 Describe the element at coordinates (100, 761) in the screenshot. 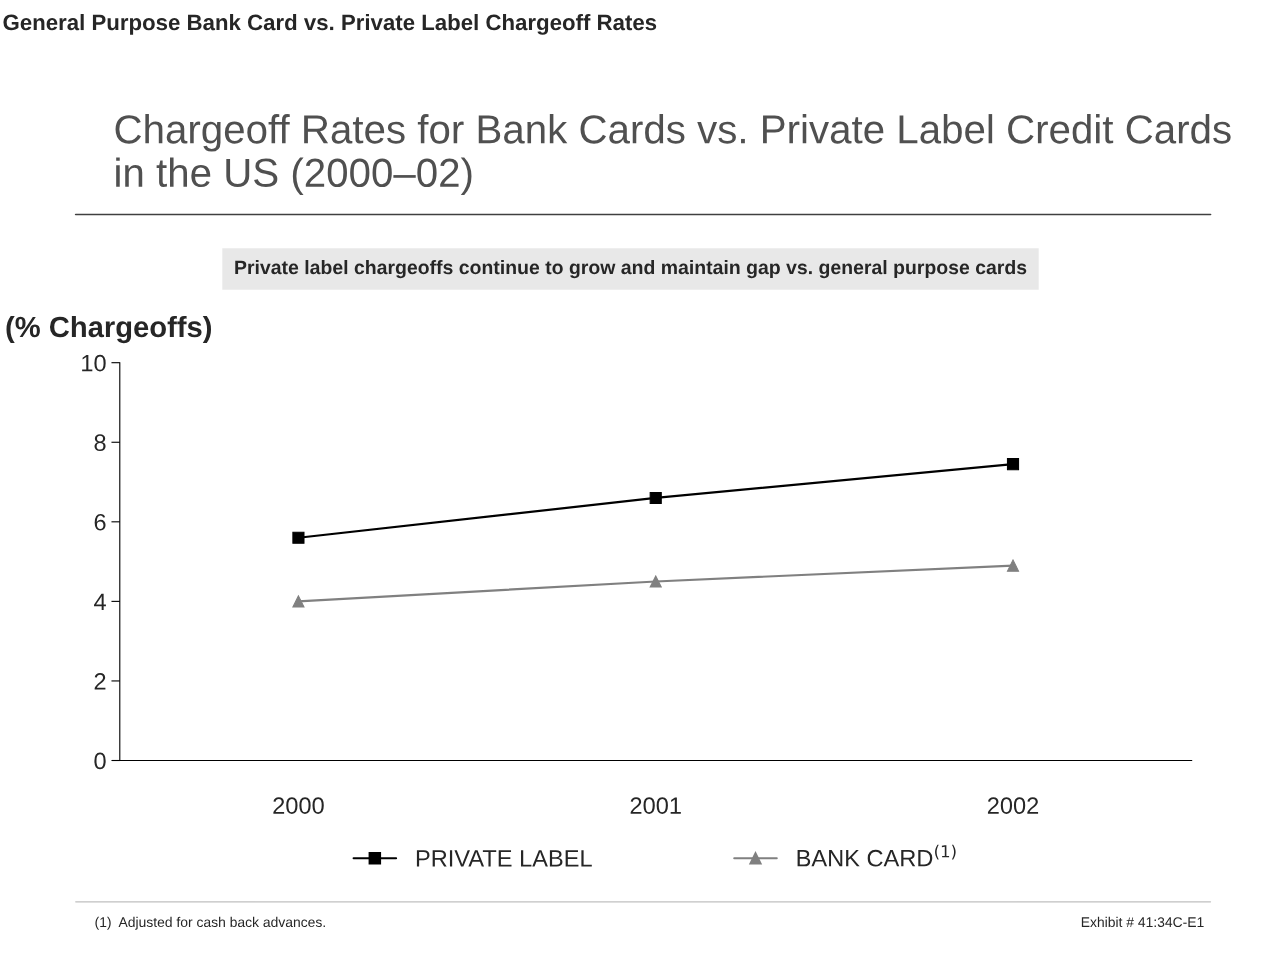

I see `y-tick-label: 0` at that location.